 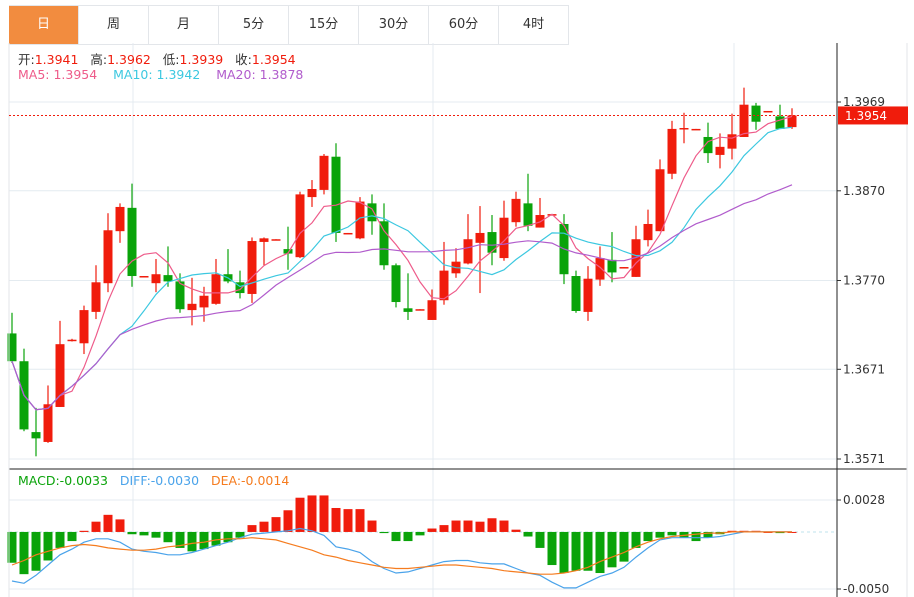 What do you see at coordinates (157, 58) in the screenshot?
I see `ohlc-info: 开:1.3941 高:1.3962 低:1.3939 收:1.3954` at bounding box center [157, 58].